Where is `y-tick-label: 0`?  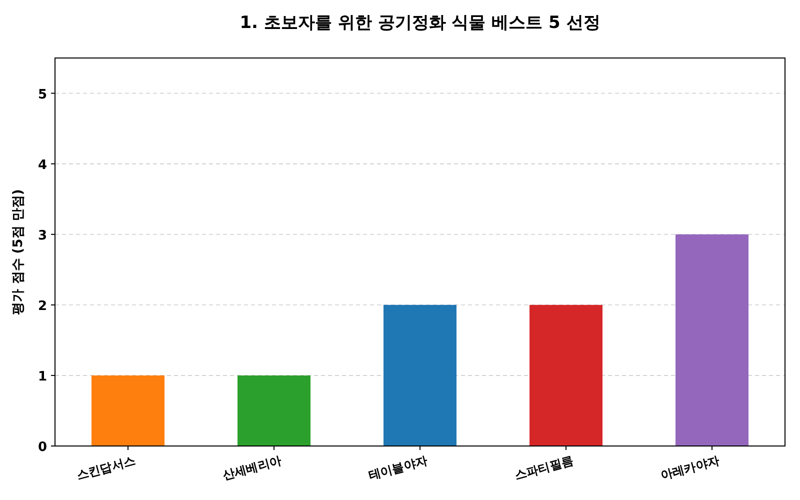 y-tick-label: 0 is located at coordinates (42, 447).